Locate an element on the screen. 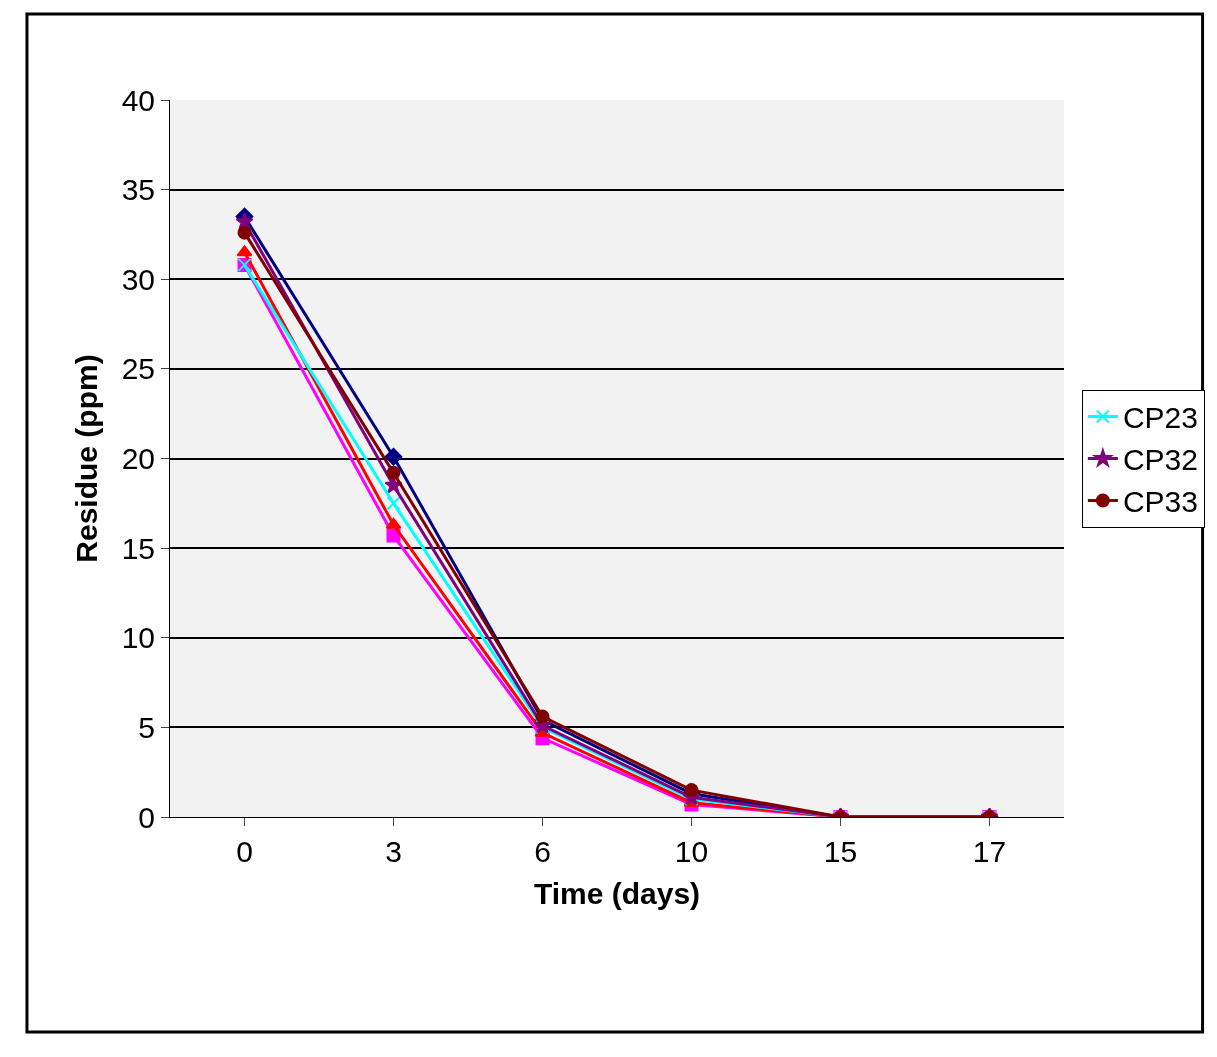  y-tick-label: 20 is located at coordinates (138, 458).